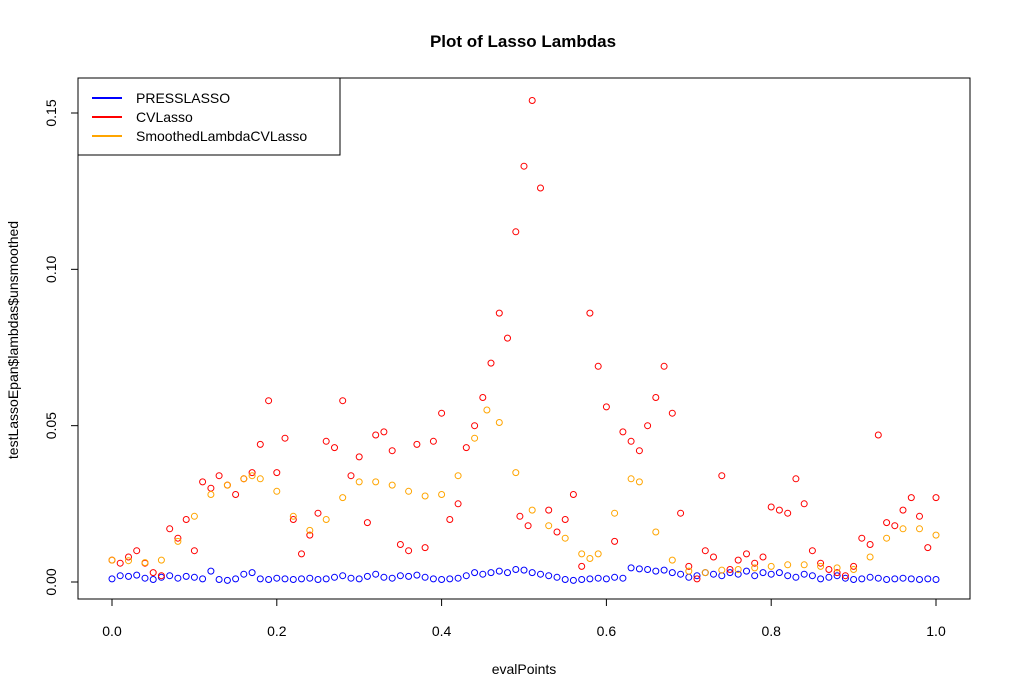 The width and height of the screenshot is (1010, 699). Describe the element at coordinates (209, 116) in the screenshot. I see `legend: PRESSLASSO CVLasso SmoothedLambdaCVLasso` at that location.